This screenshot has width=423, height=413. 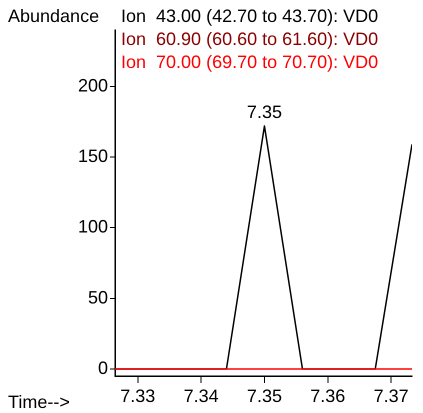 I want to click on text: Ion 43.00 (42.70 to 43.70): VD0, so click(x=249, y=16).